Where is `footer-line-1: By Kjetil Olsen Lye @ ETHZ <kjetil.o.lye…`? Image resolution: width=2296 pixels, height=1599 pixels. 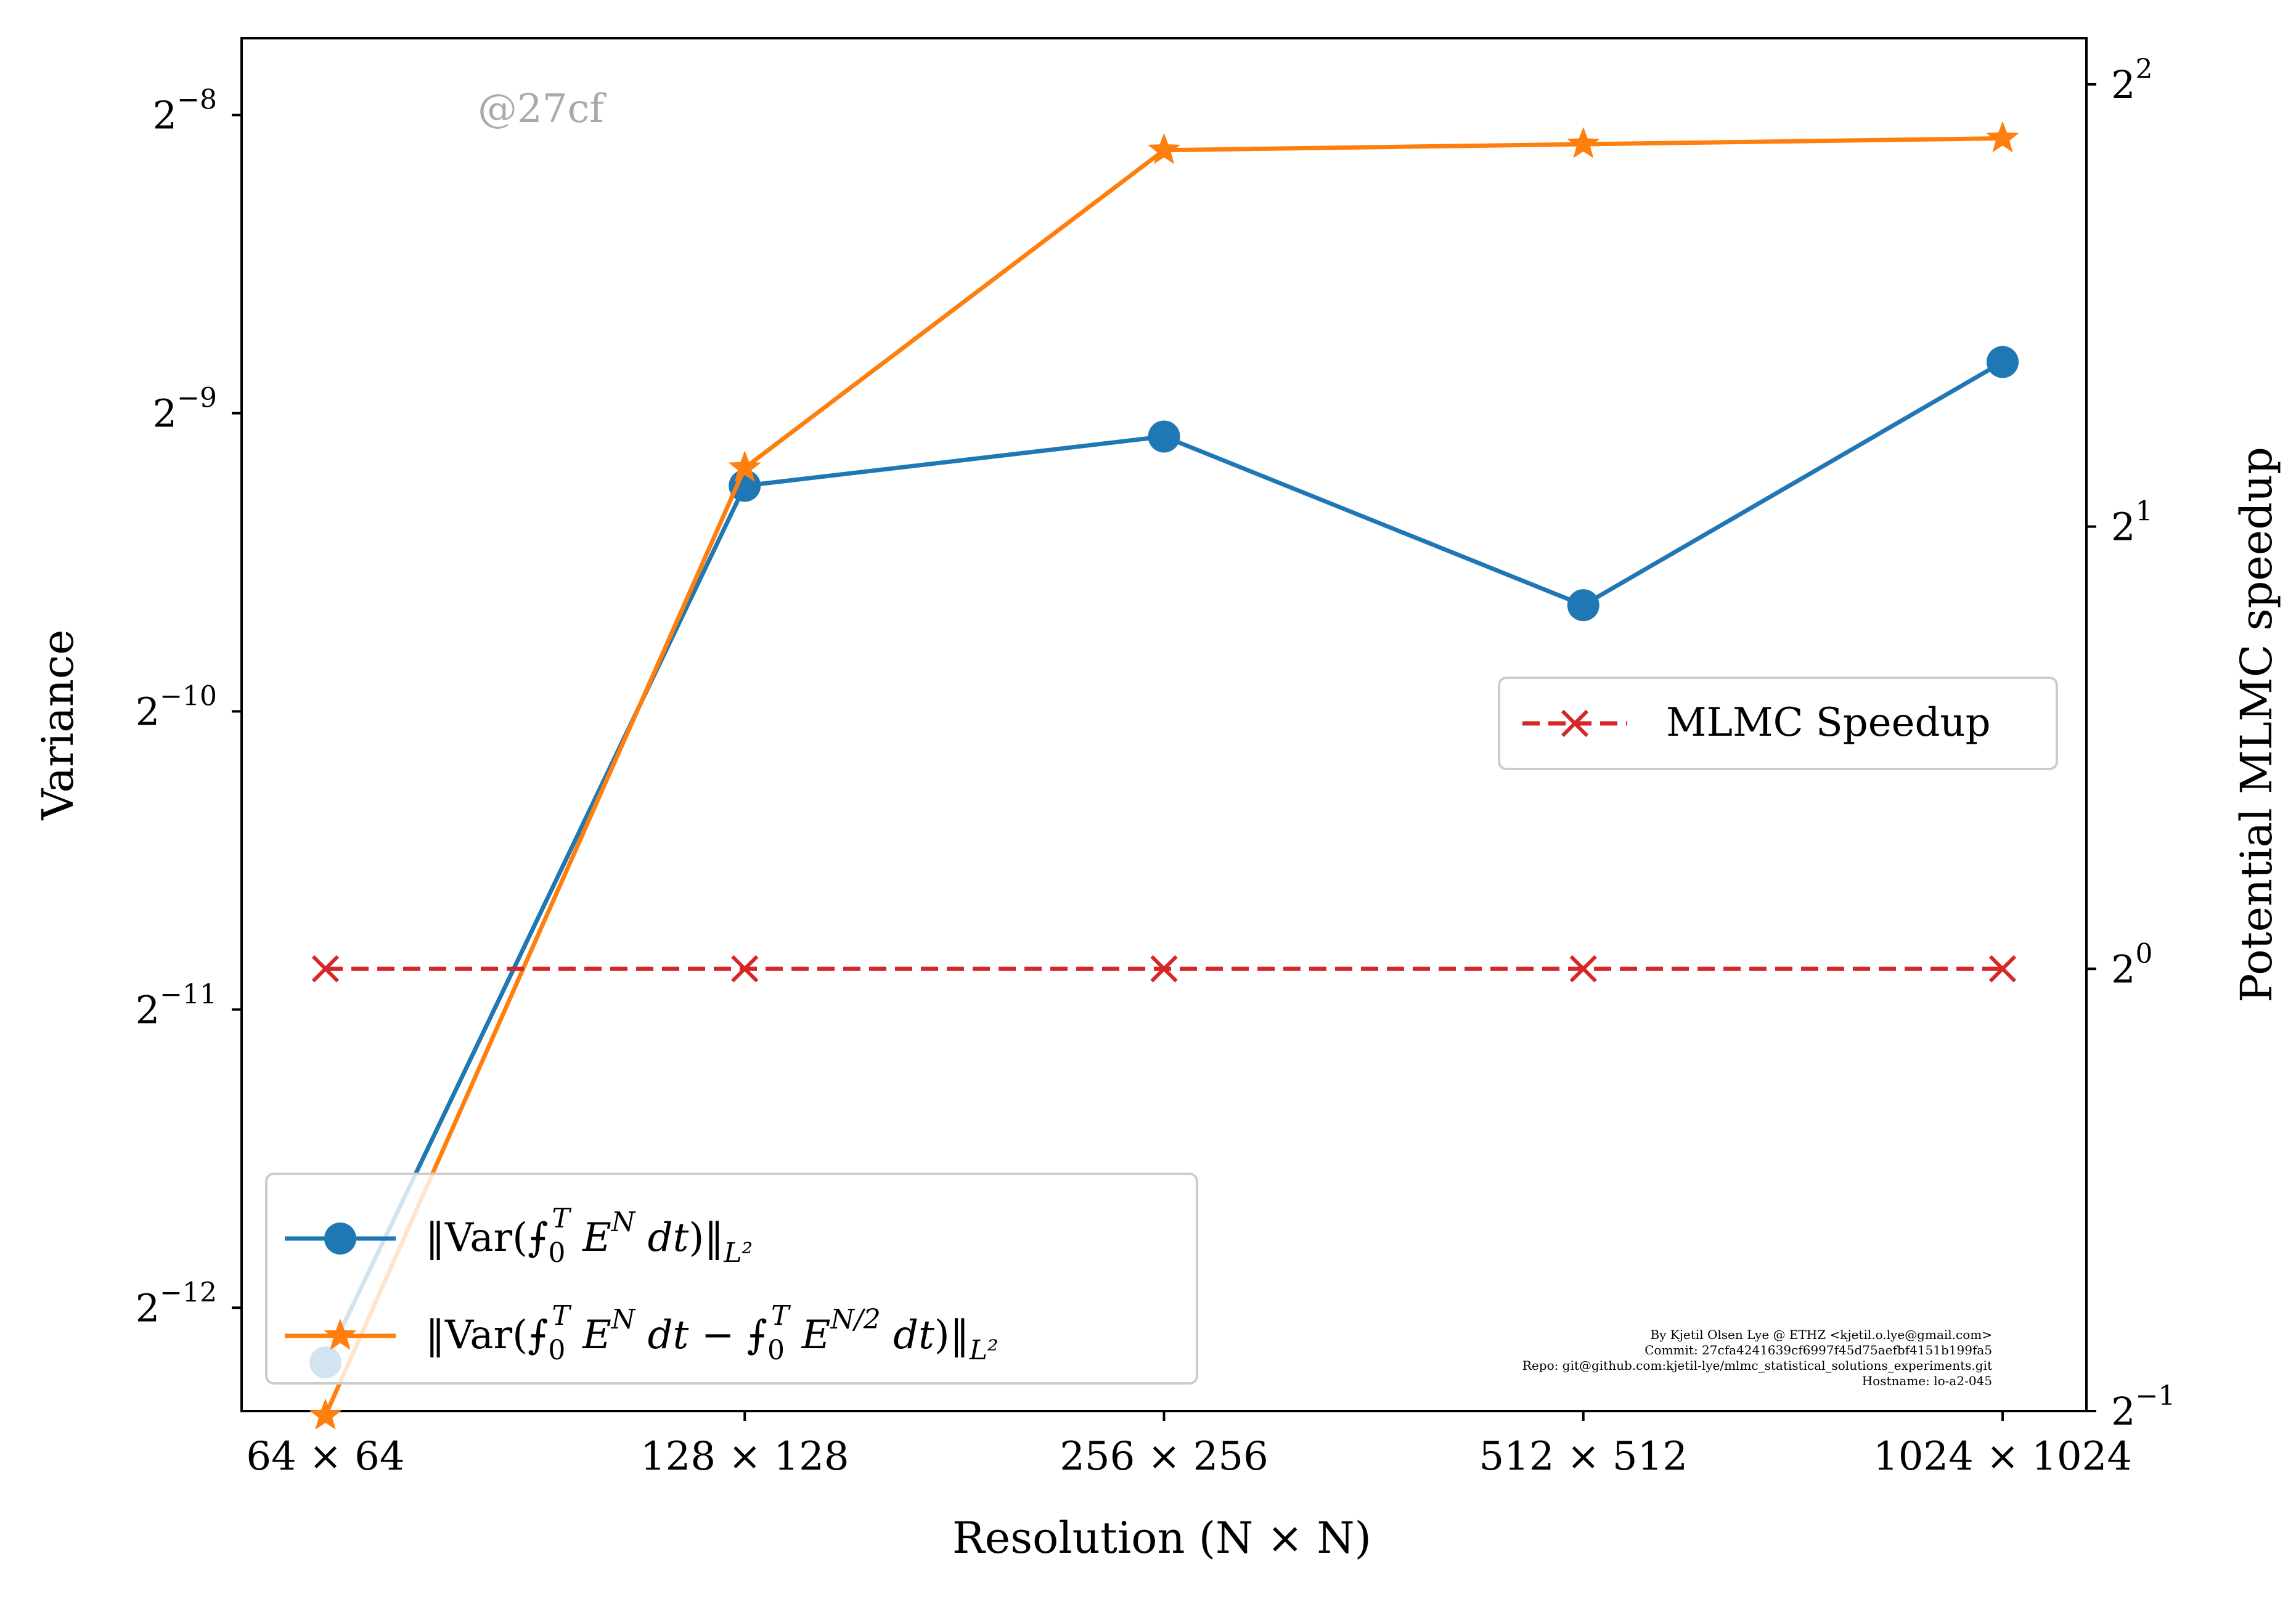 footer-line-1: By Kjetil Olsen Lye @ ETHZ <kjetil.o.lye… is located at coordinates (1821, 1334).